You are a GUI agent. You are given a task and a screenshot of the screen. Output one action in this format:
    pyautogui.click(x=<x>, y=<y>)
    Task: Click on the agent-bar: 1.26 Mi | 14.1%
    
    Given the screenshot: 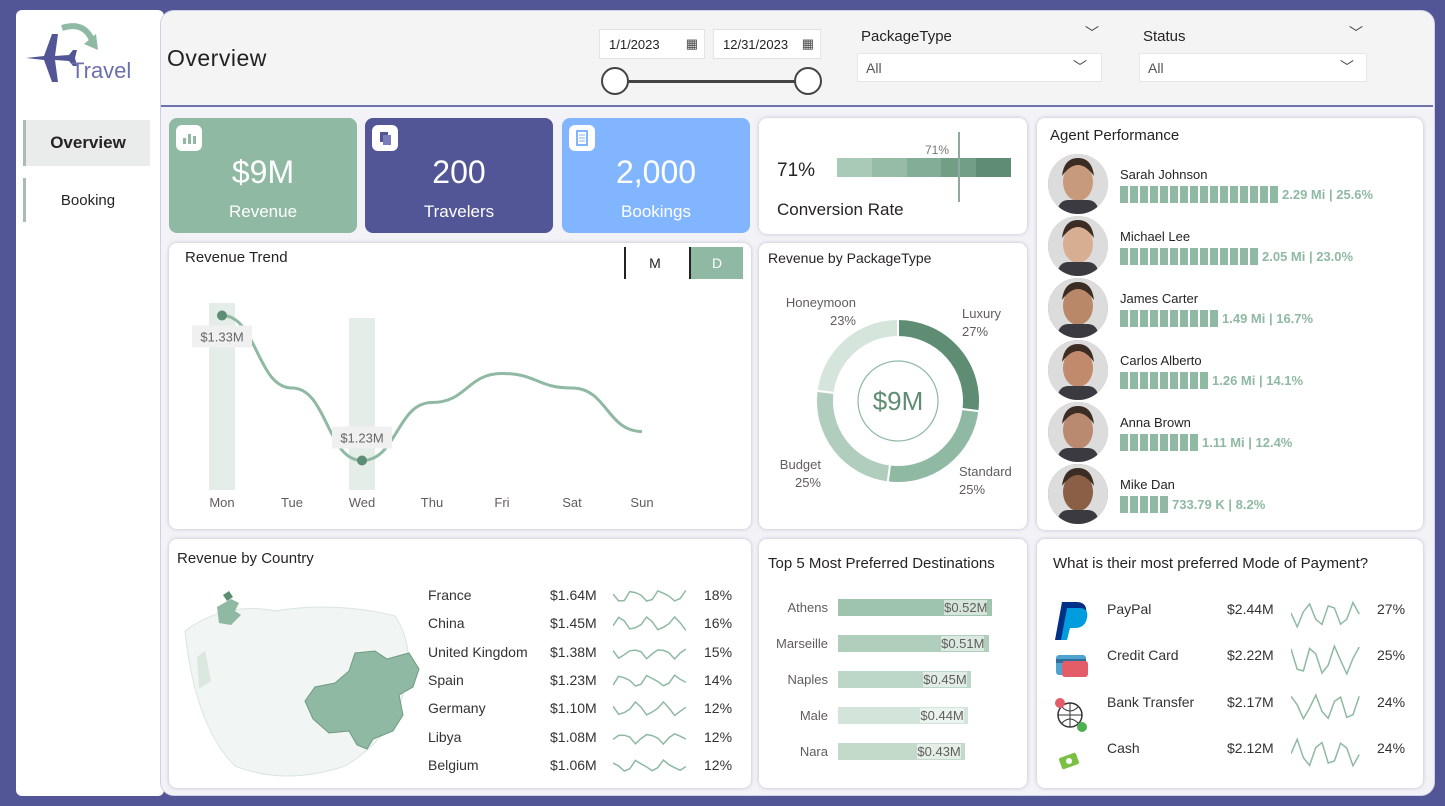 What is the action you would take?
    pyautogui.click(x=1211, y=380)
    